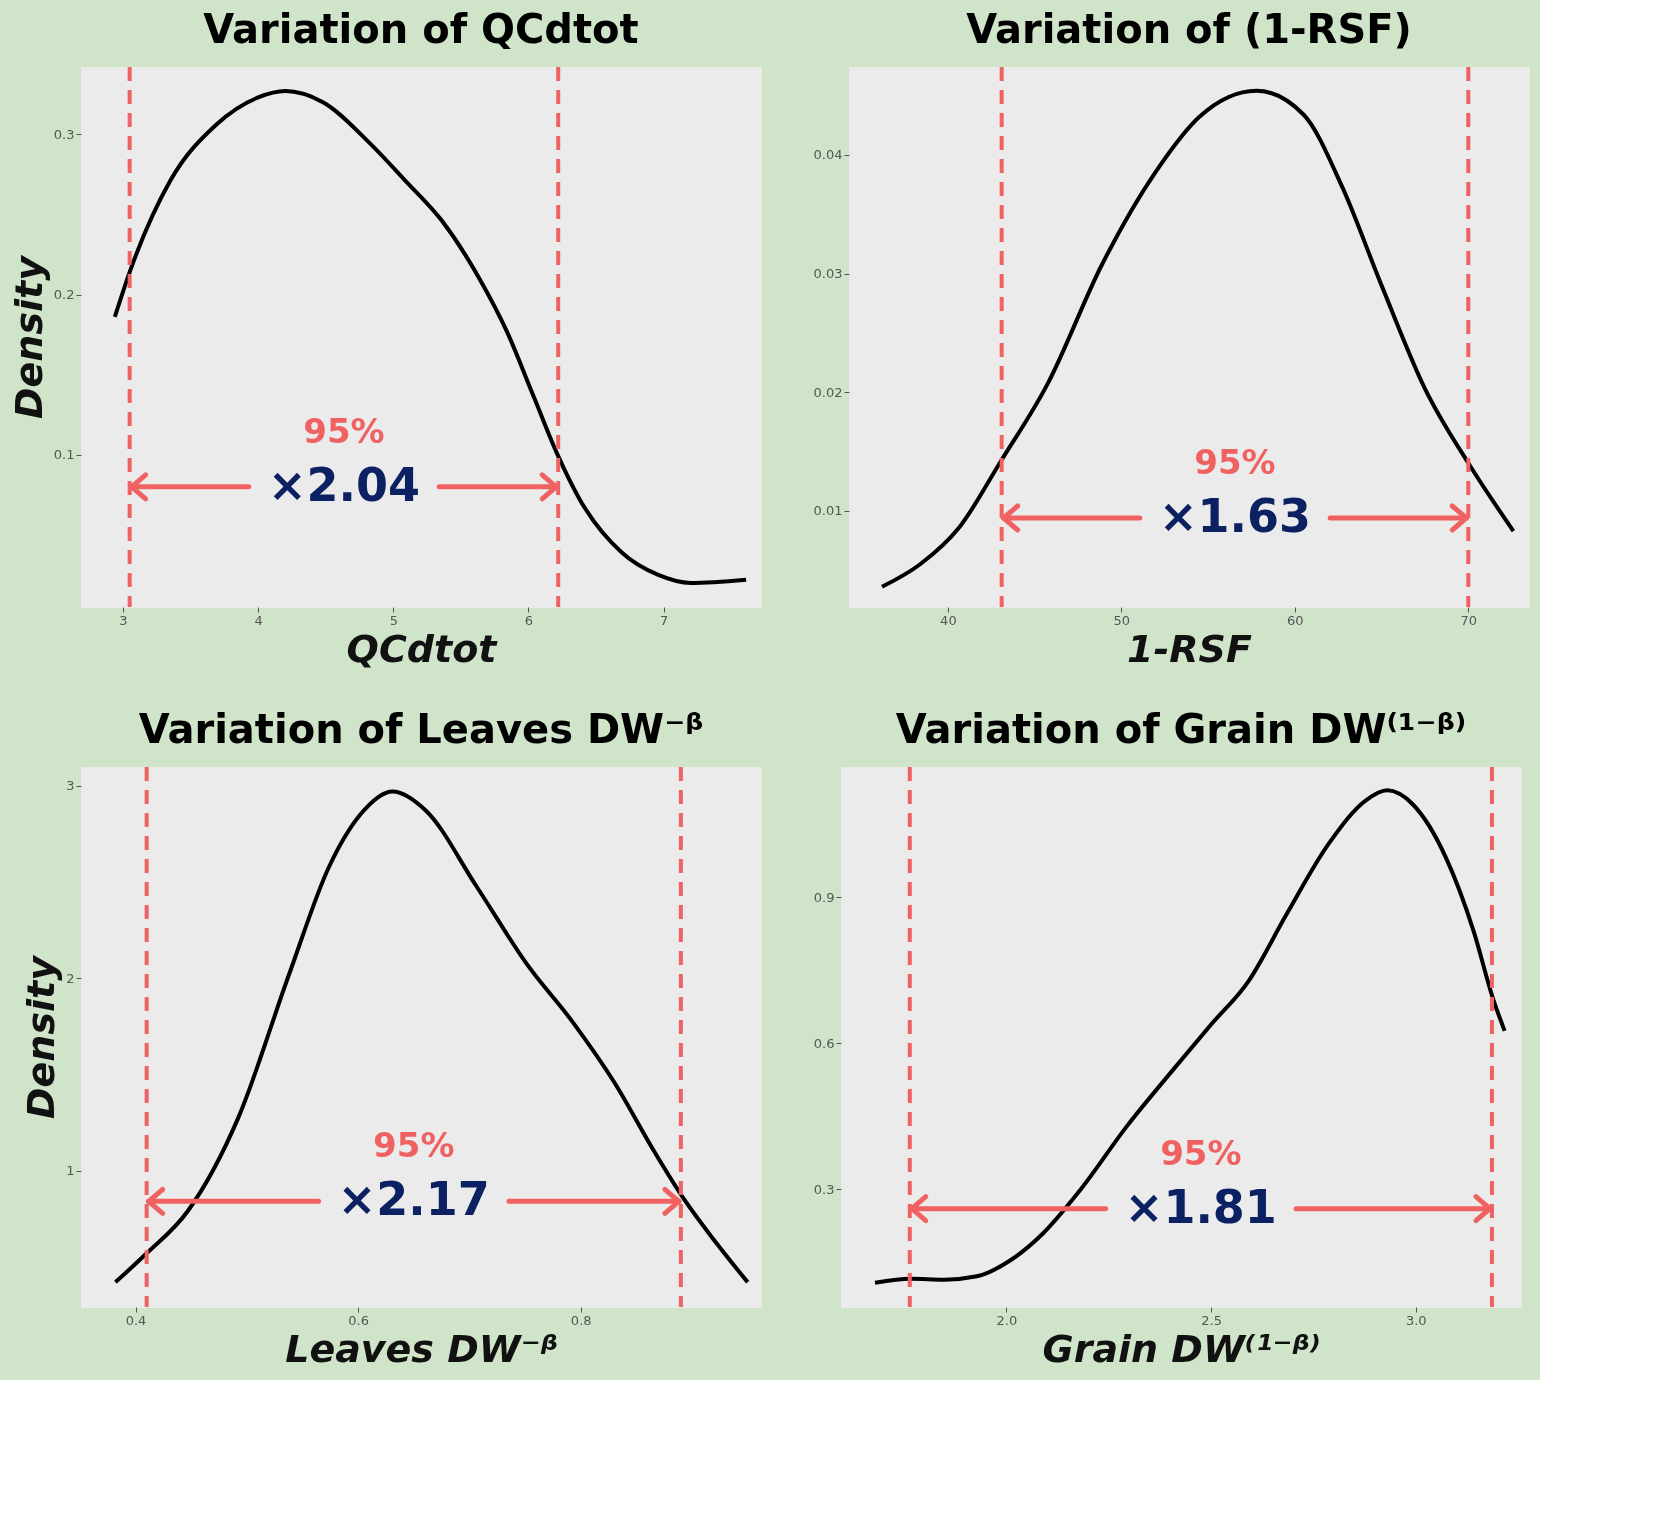 This screenshot has width=1653, height=1527. I want to click on x-tick-label: 0.8, so click(581, 1320).